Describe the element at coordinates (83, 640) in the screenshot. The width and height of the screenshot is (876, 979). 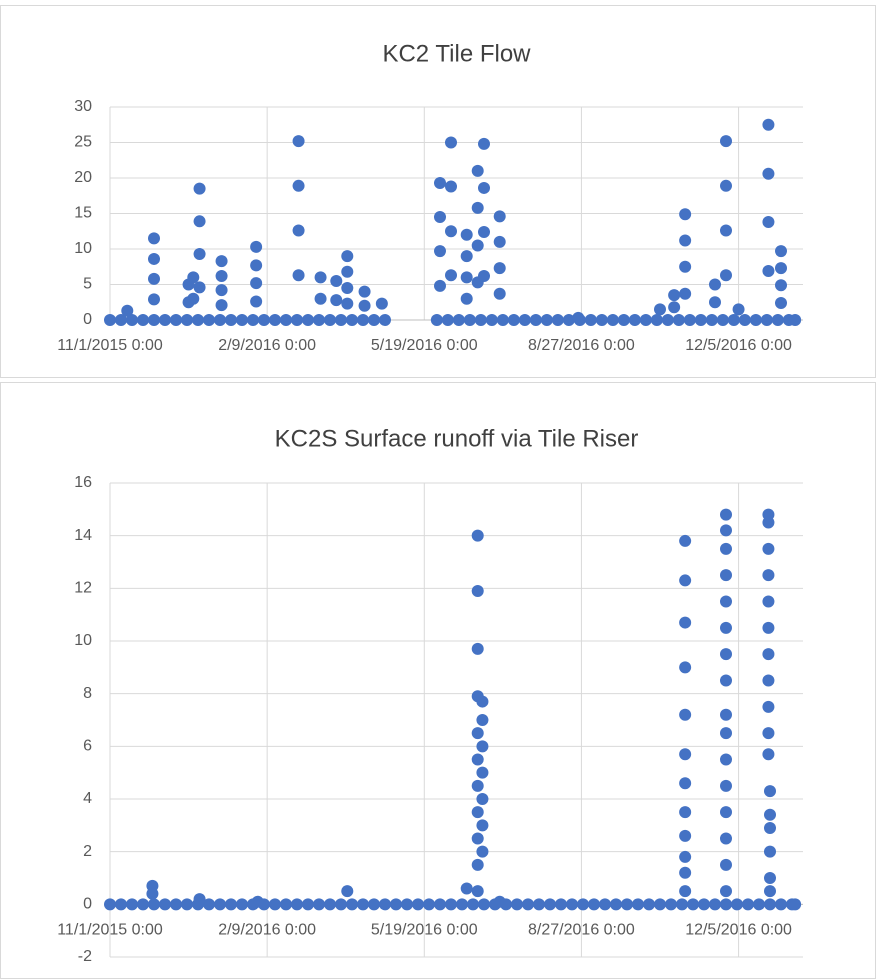
I see `y-tick-label: 10` at that location.